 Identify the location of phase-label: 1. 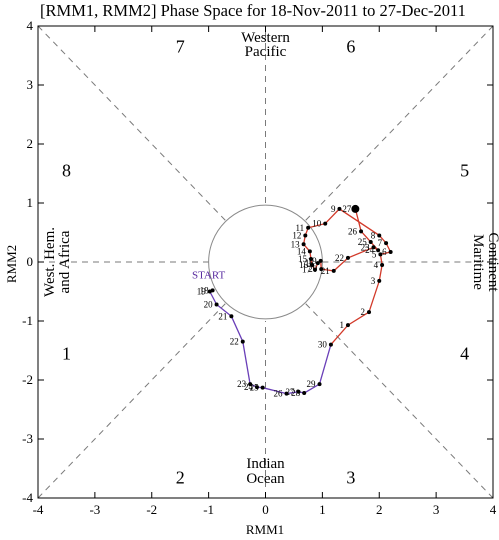
(66, 353).